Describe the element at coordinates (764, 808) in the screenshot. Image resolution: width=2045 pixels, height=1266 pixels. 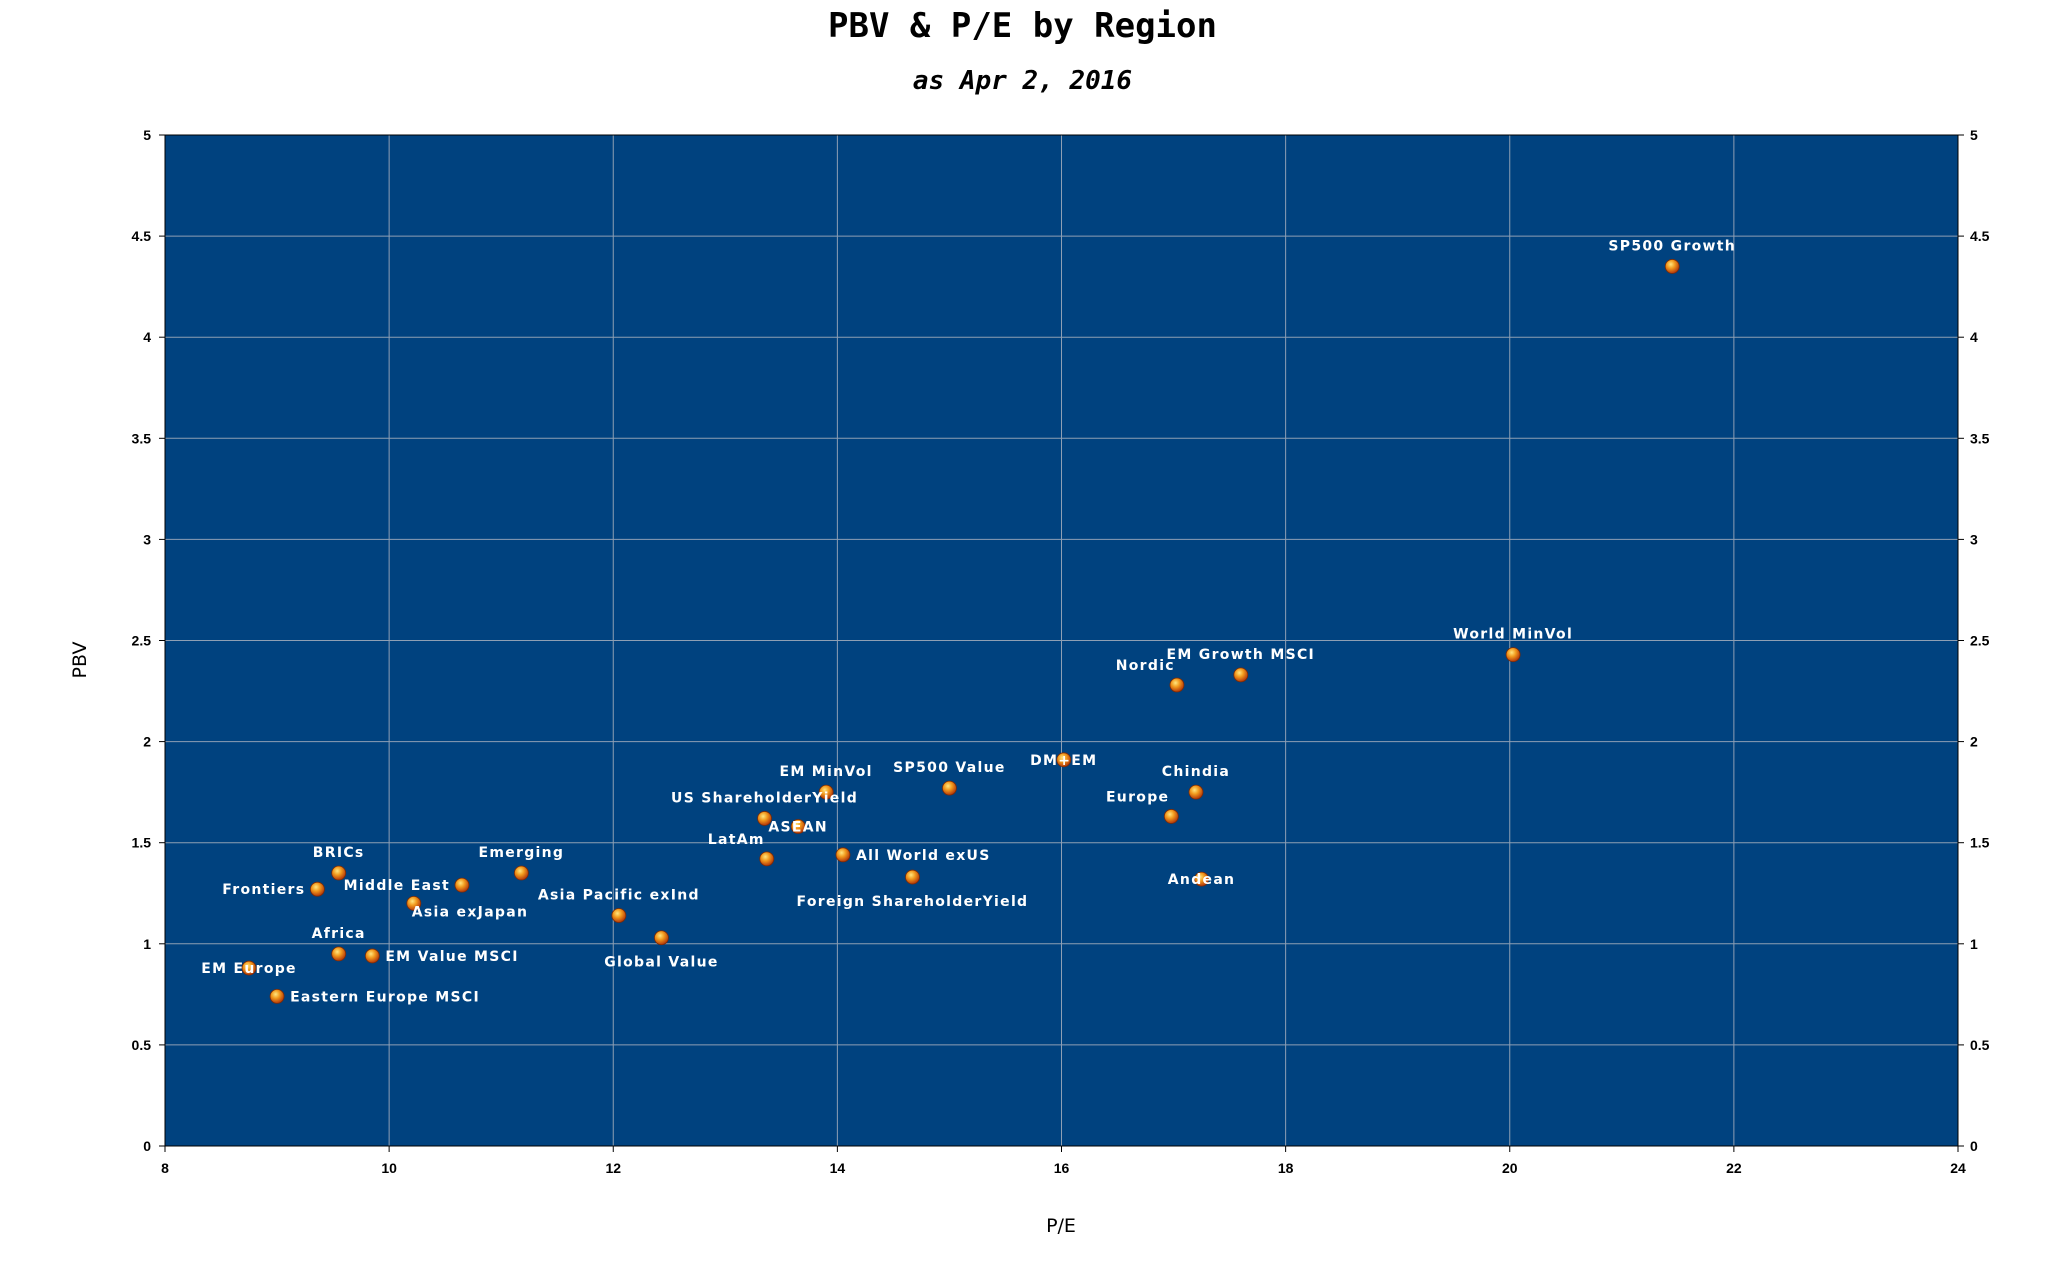
I see `data-point: US ShareholderYield` at that location.